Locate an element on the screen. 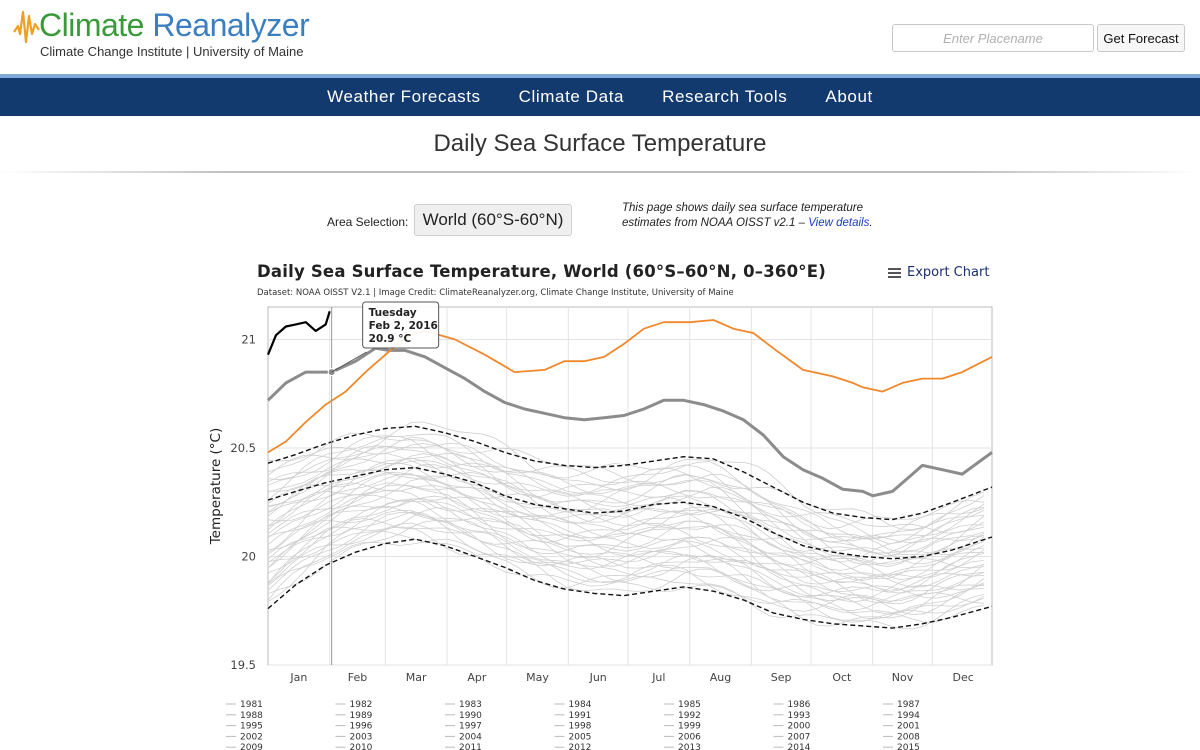 This screenshot has width=1200, height=750. site-logo-title: Climate Reanalyzer is located at coordinates (174, 25).